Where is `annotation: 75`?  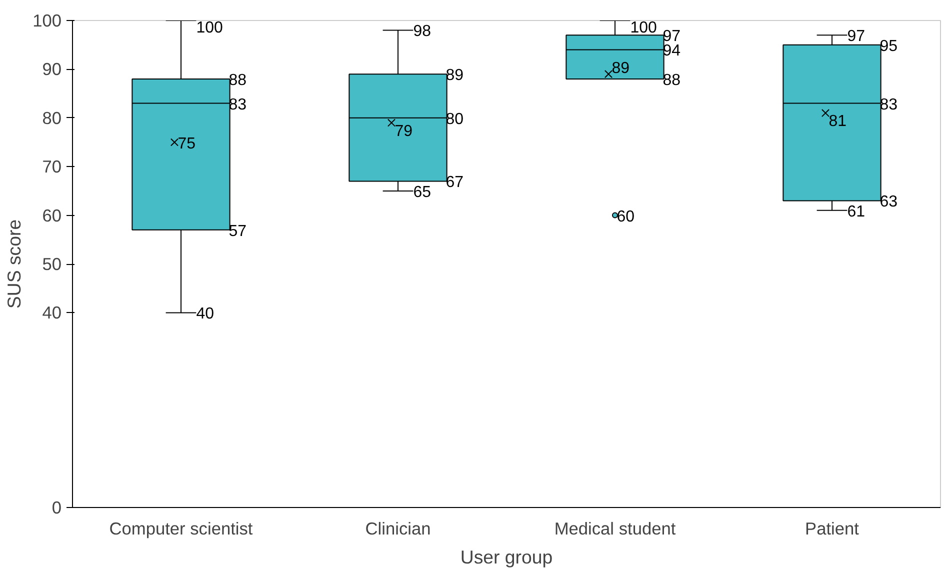 annotation: 75 is located at coordinates (187, 143).